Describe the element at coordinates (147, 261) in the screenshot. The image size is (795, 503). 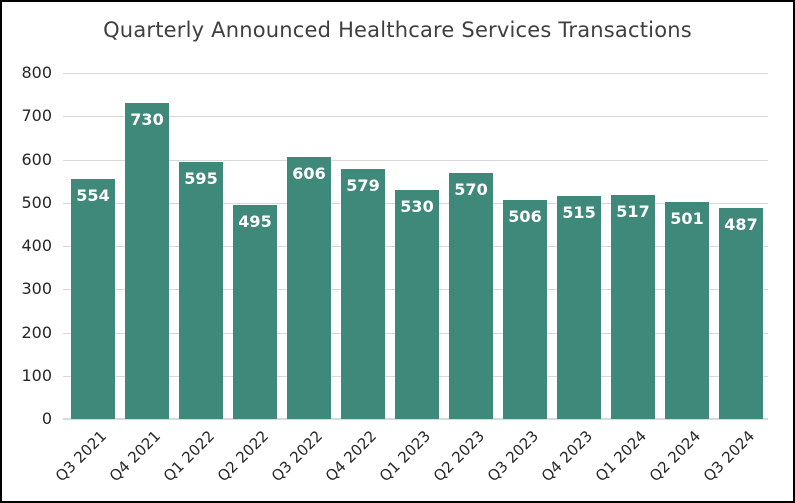
I see `bar-q4-2021: 730` at that location.